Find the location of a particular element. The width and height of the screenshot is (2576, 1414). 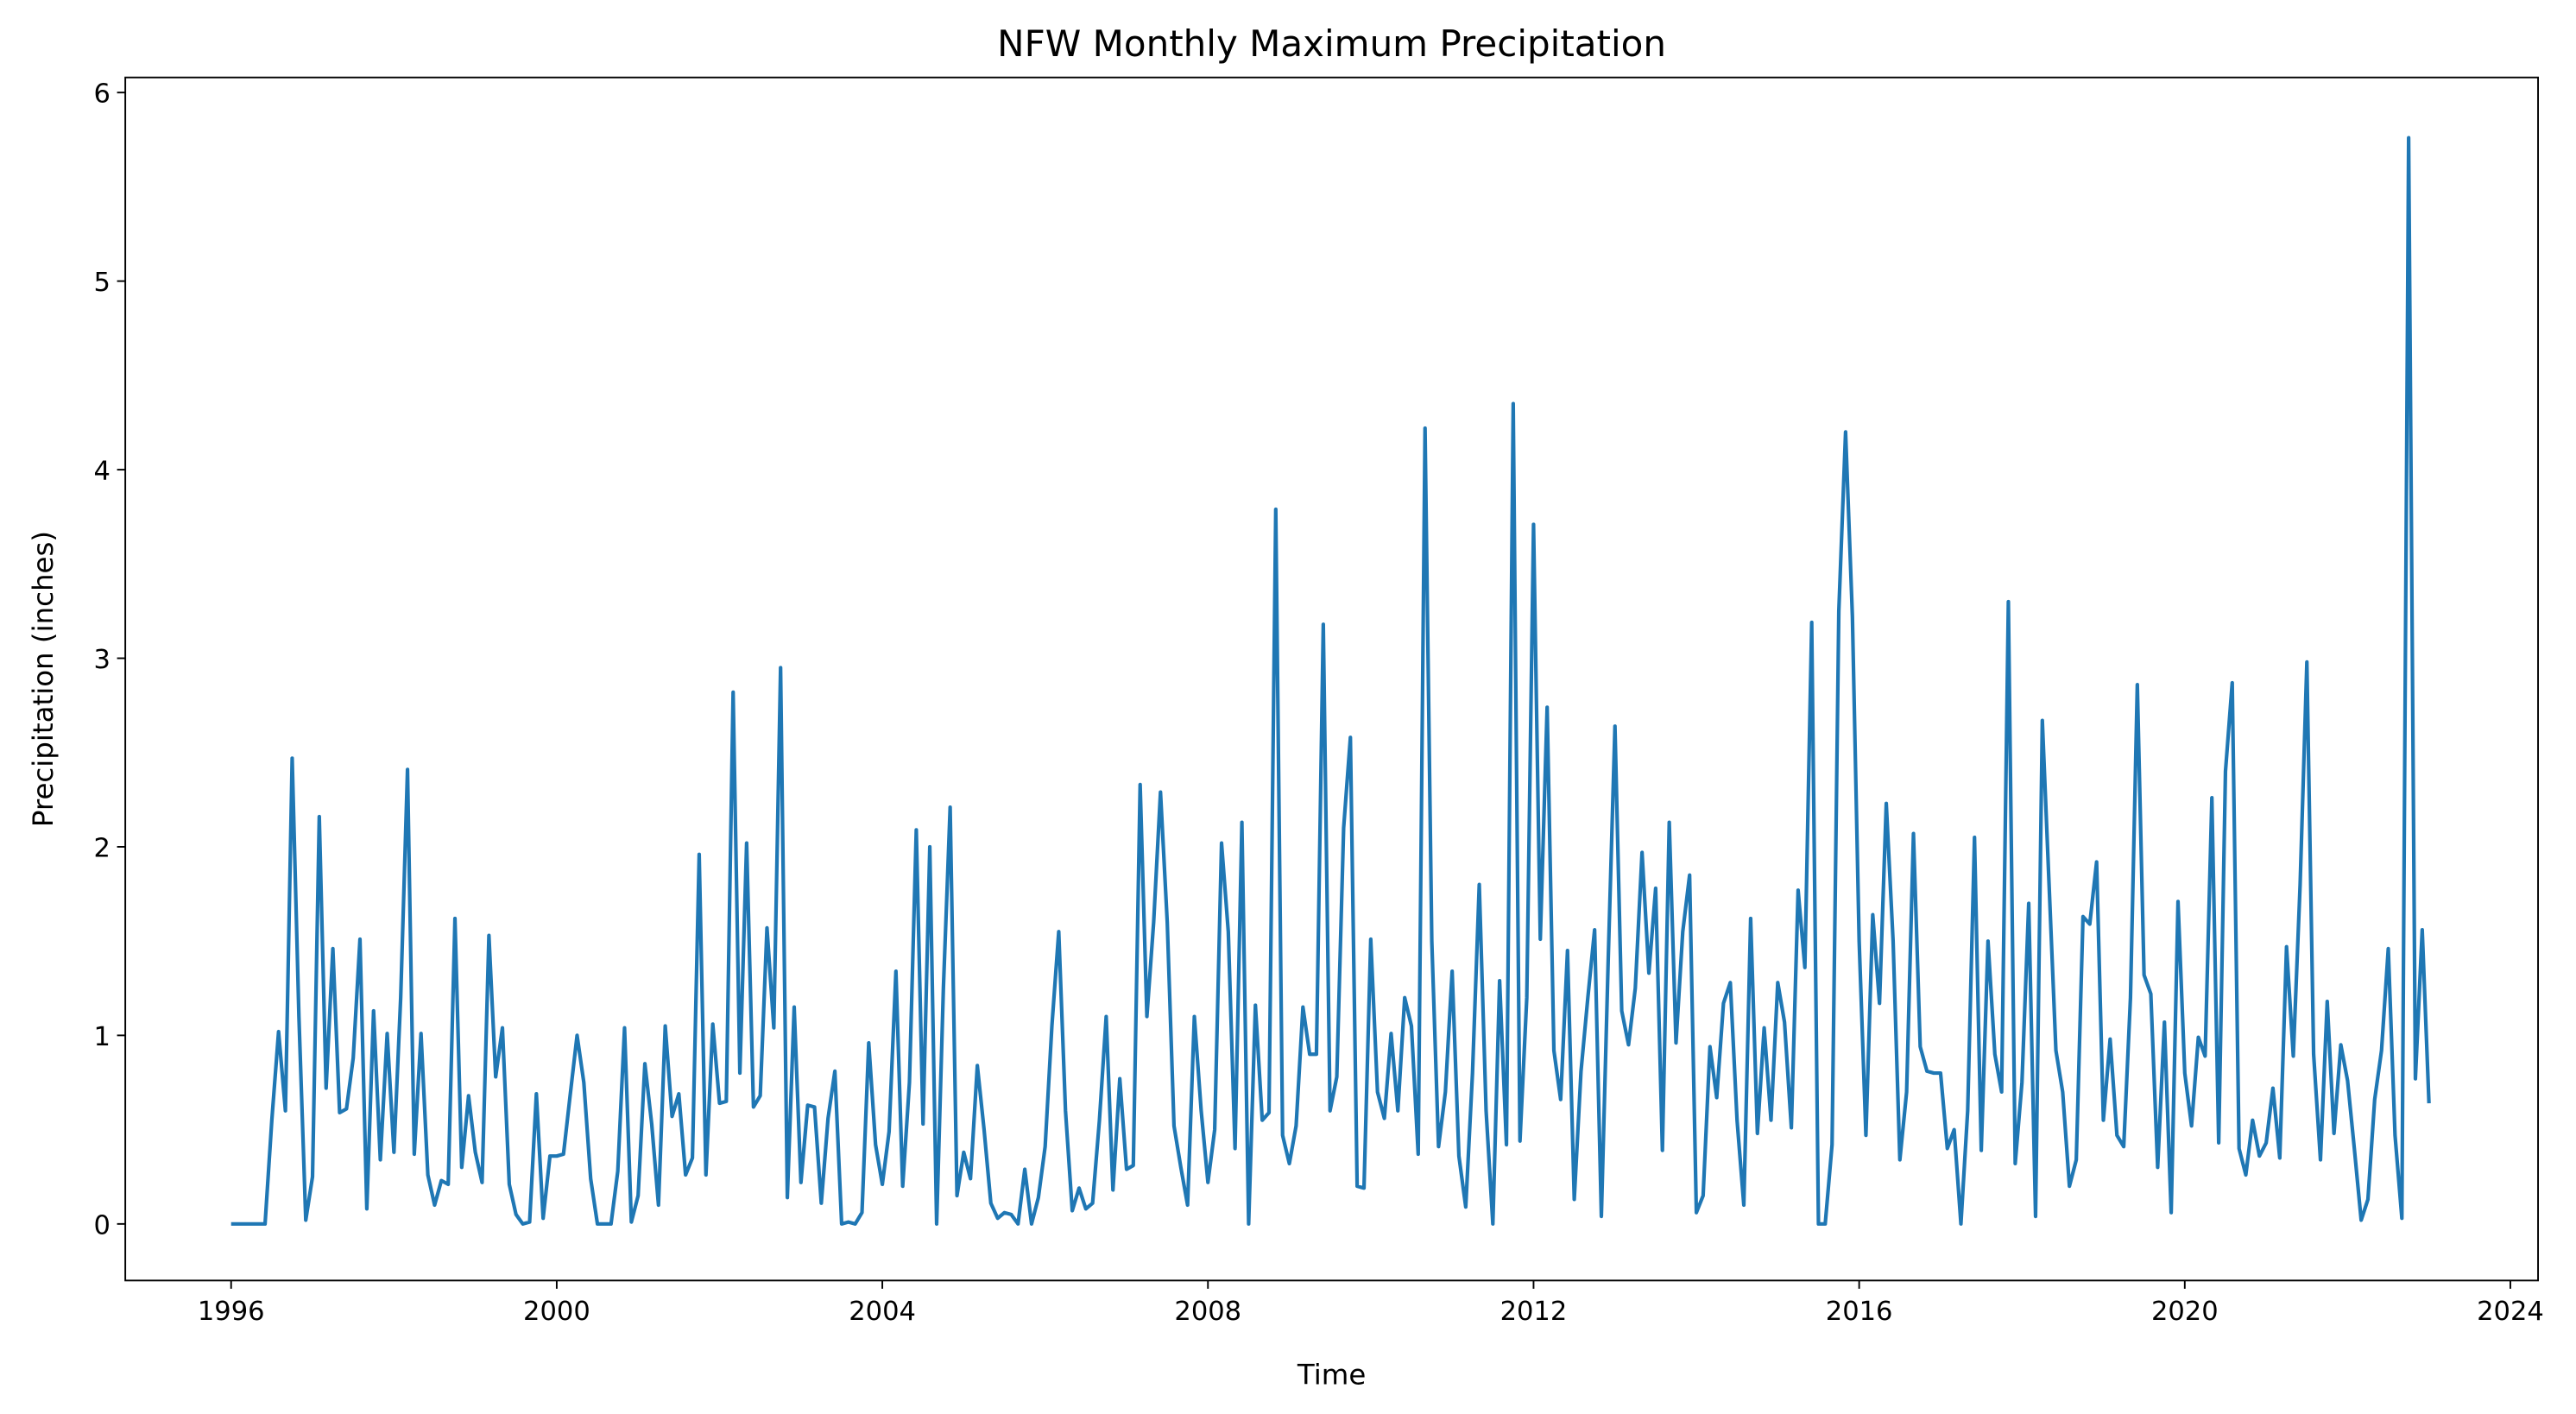

y-tick-label: 3 is located at coordinates (102, 660).